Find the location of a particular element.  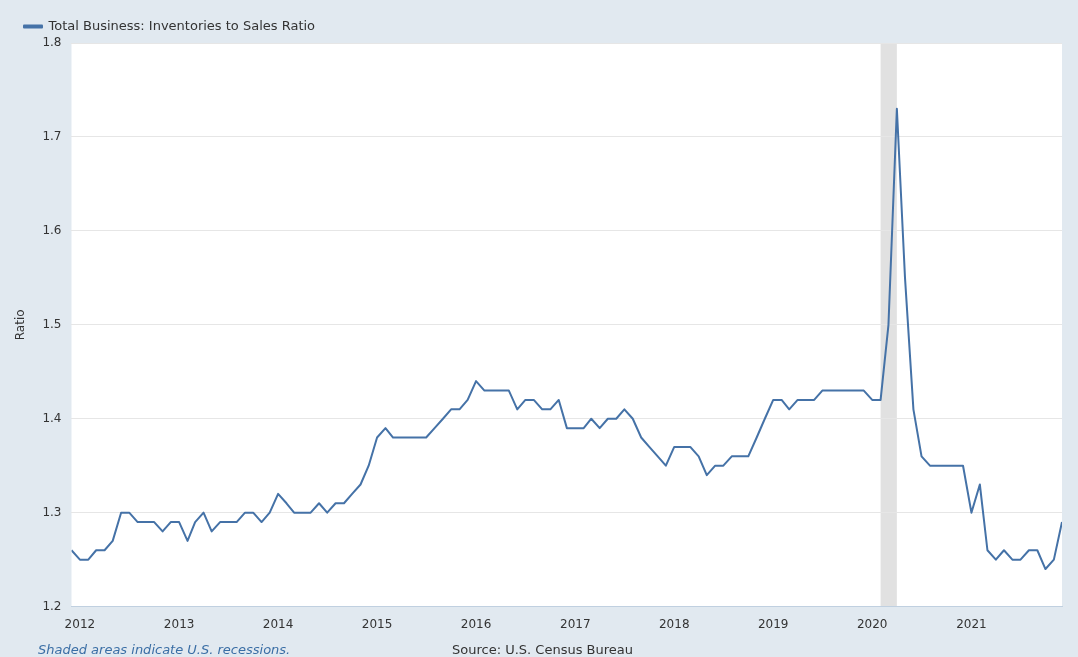

x-tick-label: 2014 is located at coordinates (278, 623).